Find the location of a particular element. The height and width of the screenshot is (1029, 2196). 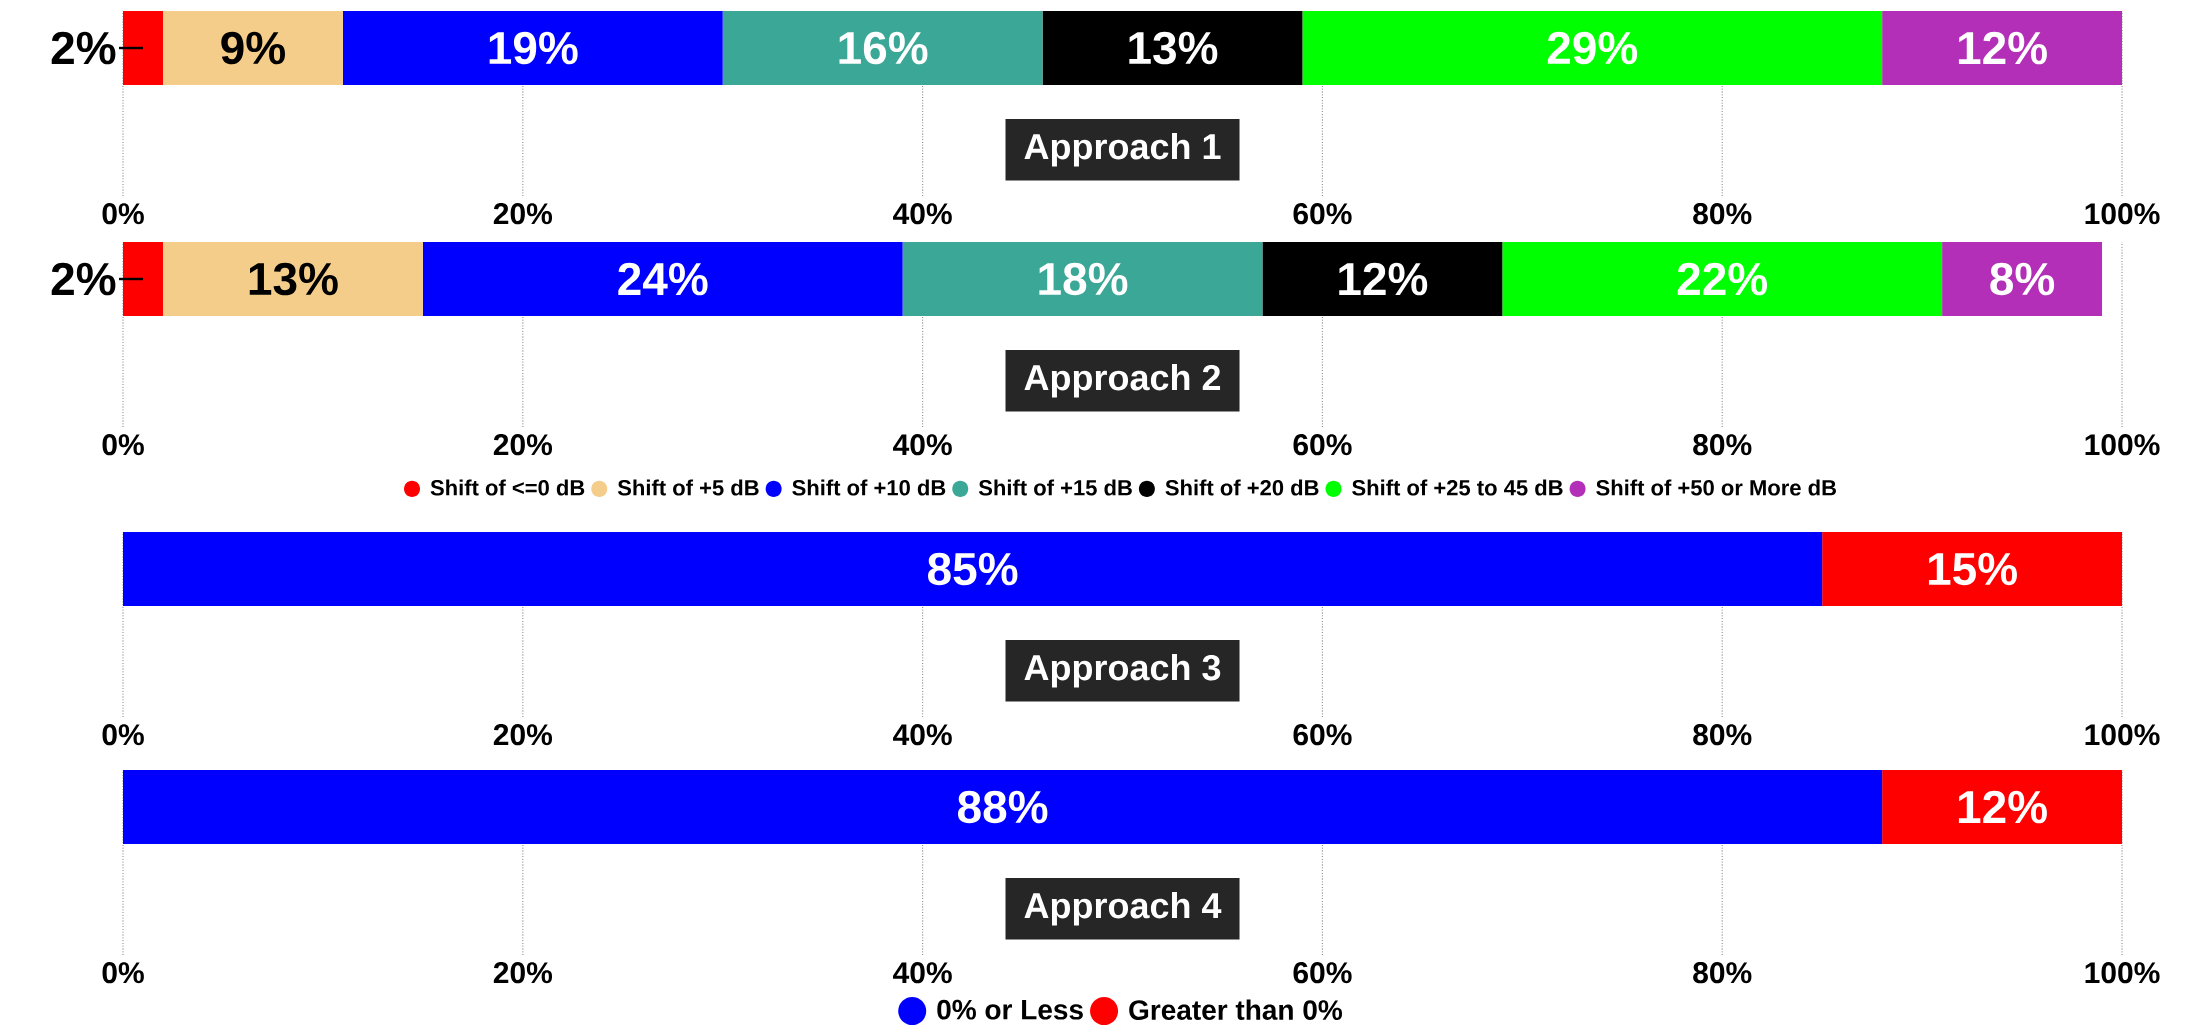

x-axis-title: Approach 1 is located at coordinates (1122, 149).